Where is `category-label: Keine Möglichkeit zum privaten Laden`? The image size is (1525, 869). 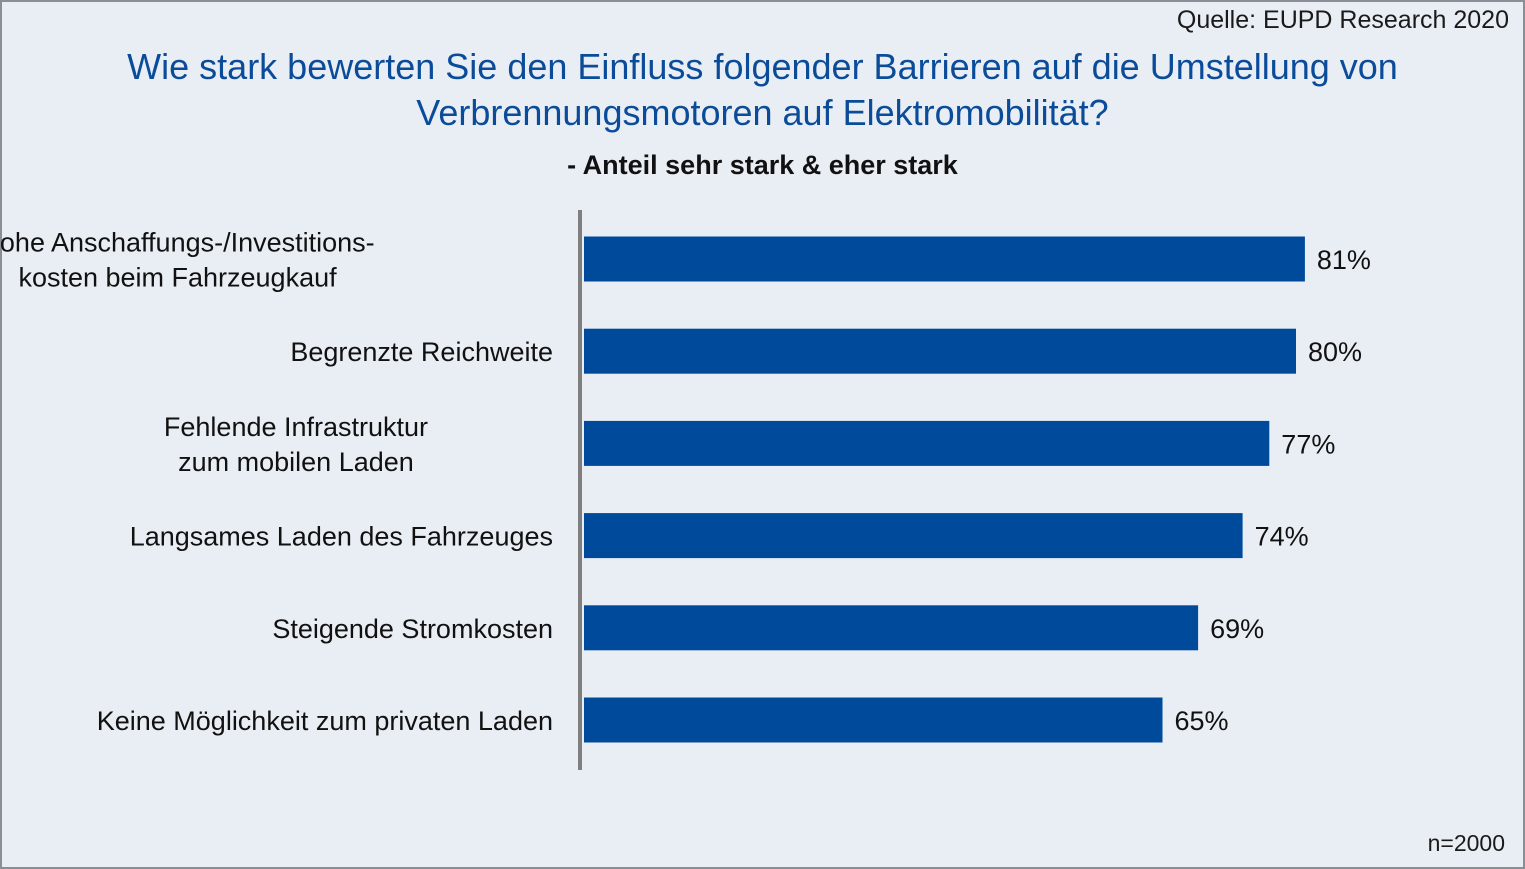 category-label: Keine Möglichkeit zum privaten Laden is located at coordinates (325, 721).